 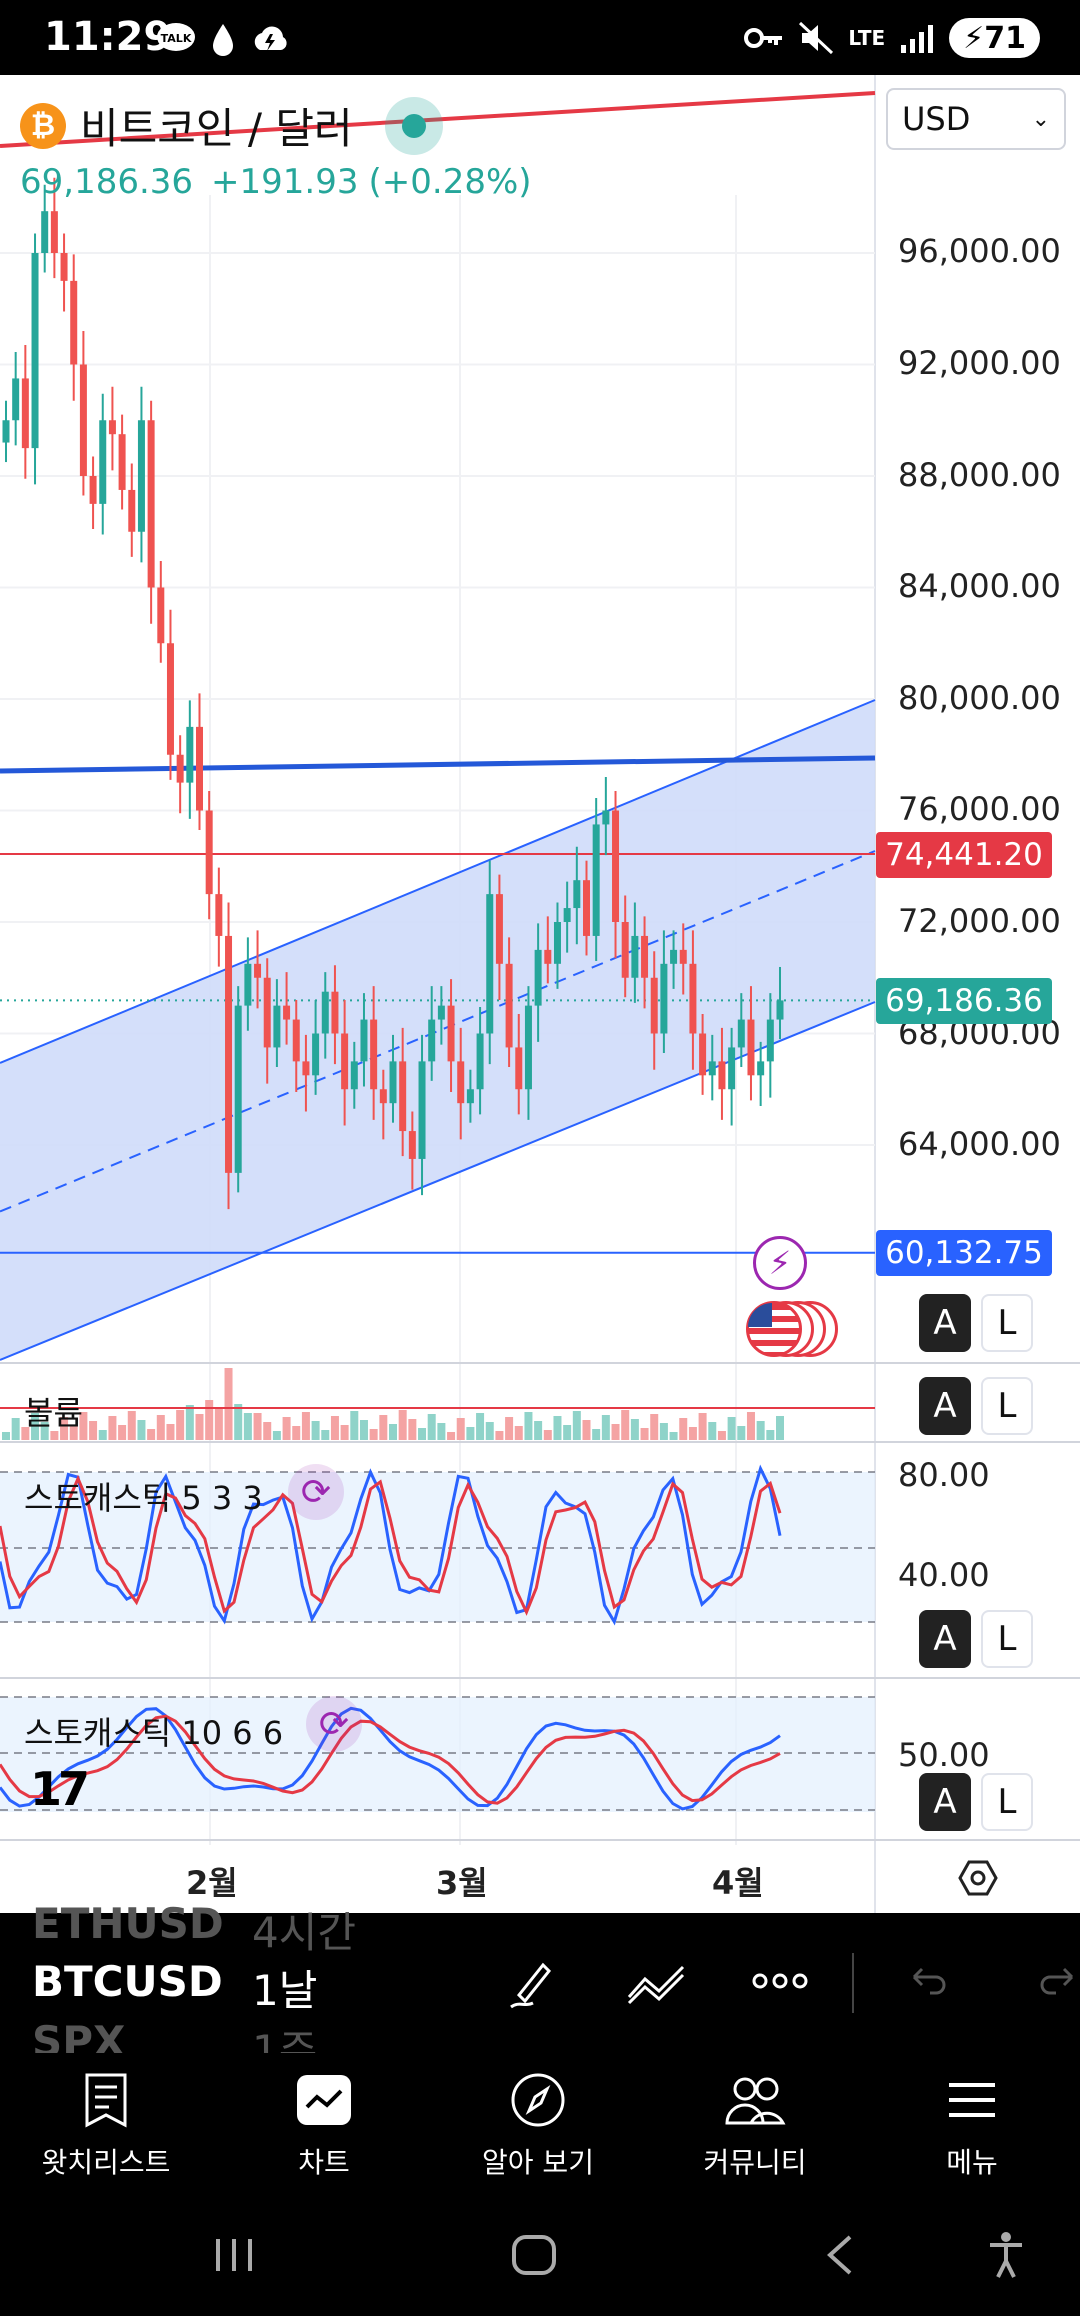 What do you see at coordinates (534, 2255) in the screenshot?
I see `home-icon` at bounding box center [534, 2255].